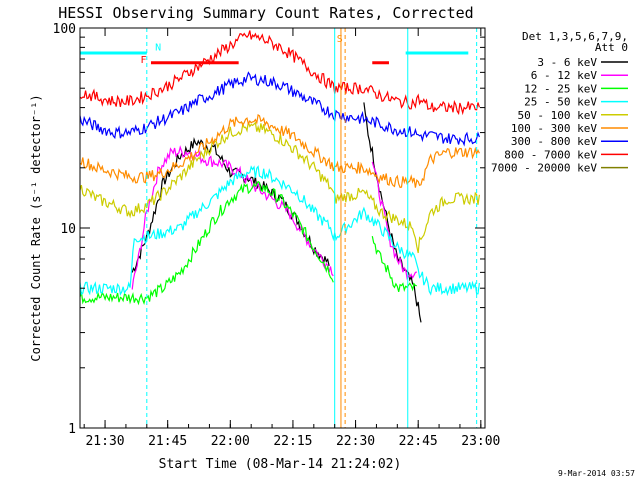  I want to click on legend-label-4: 50 - 100 keV, so click(558, 115).